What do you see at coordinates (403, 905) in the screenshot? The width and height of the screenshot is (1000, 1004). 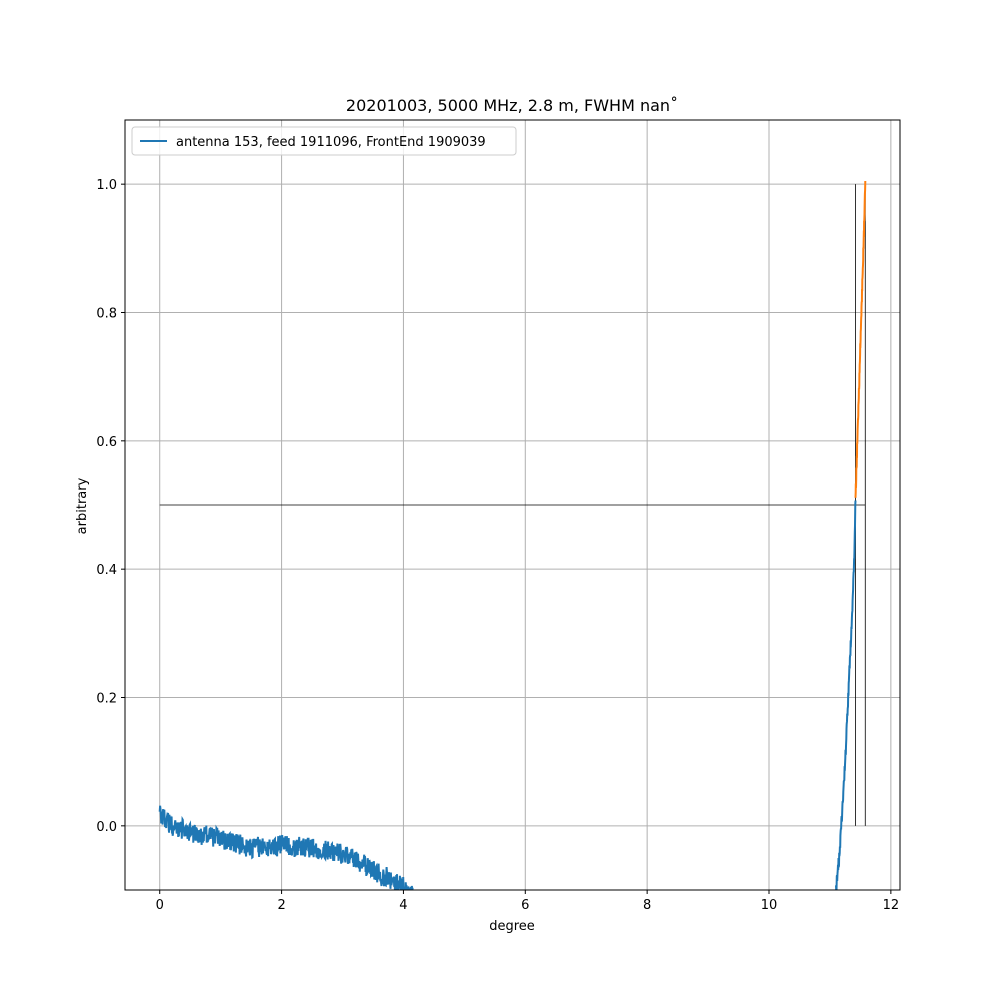 I see `x-tick-label: 4` at bounding box center [403, 905].